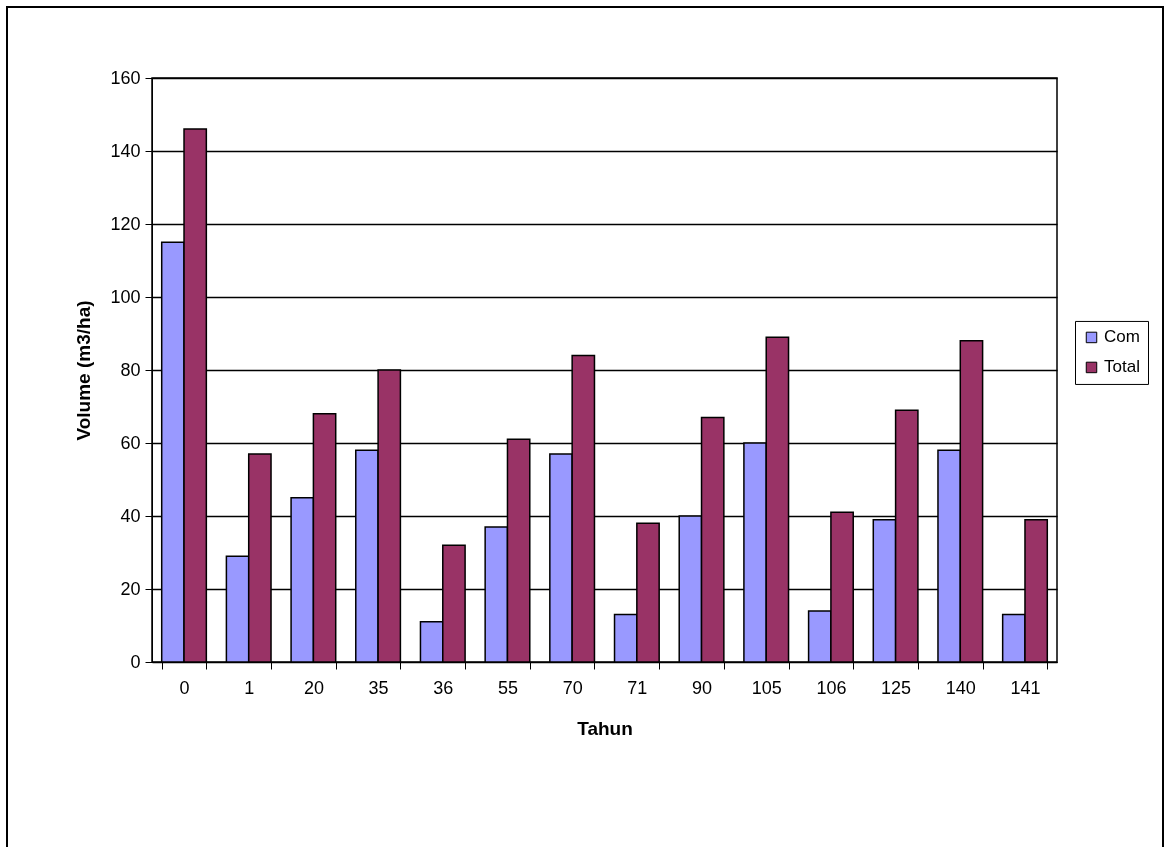  Describe the element at coordinates (378, 687) in the screenshot. I see `x-tick-label: 35` at that location.